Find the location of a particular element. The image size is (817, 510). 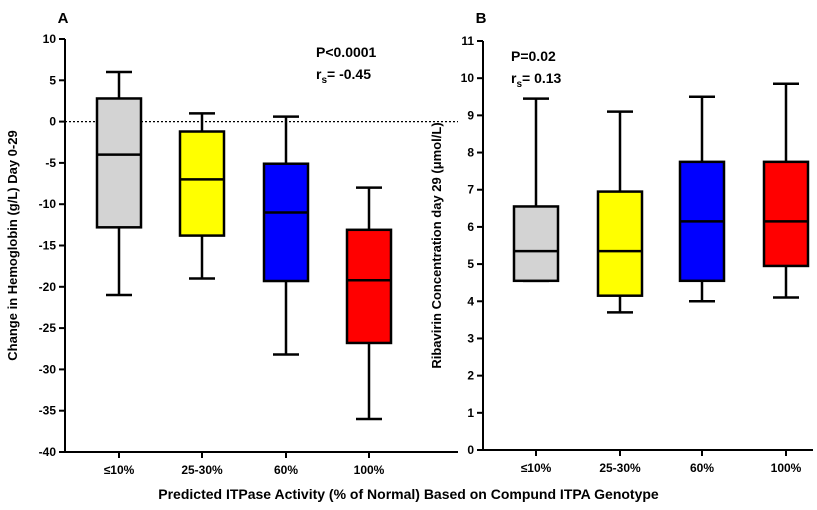

y-axis-label: Change in Hemoglobin (g/L) Day 0-29 is located at coordinates (12, 245).